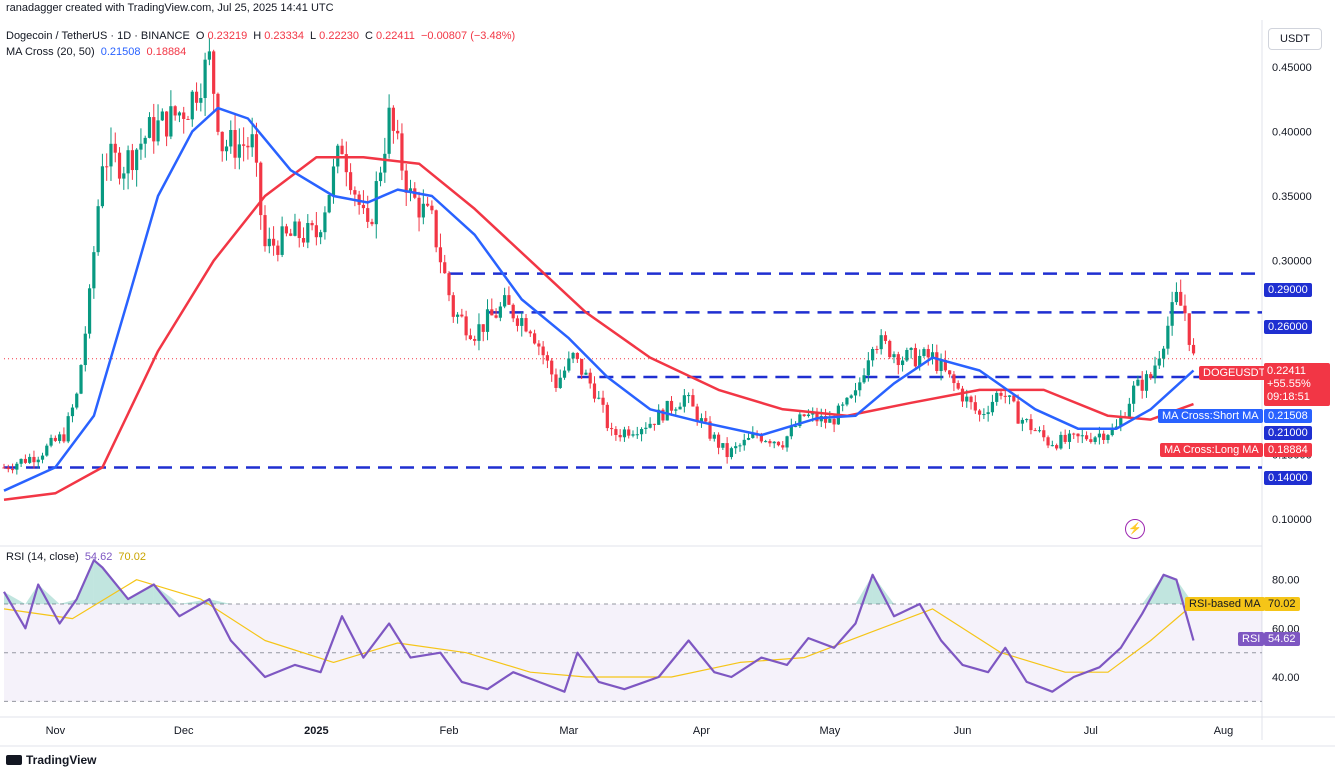  I want to click on rsi-header-value: 54.62, so click(98, 557).